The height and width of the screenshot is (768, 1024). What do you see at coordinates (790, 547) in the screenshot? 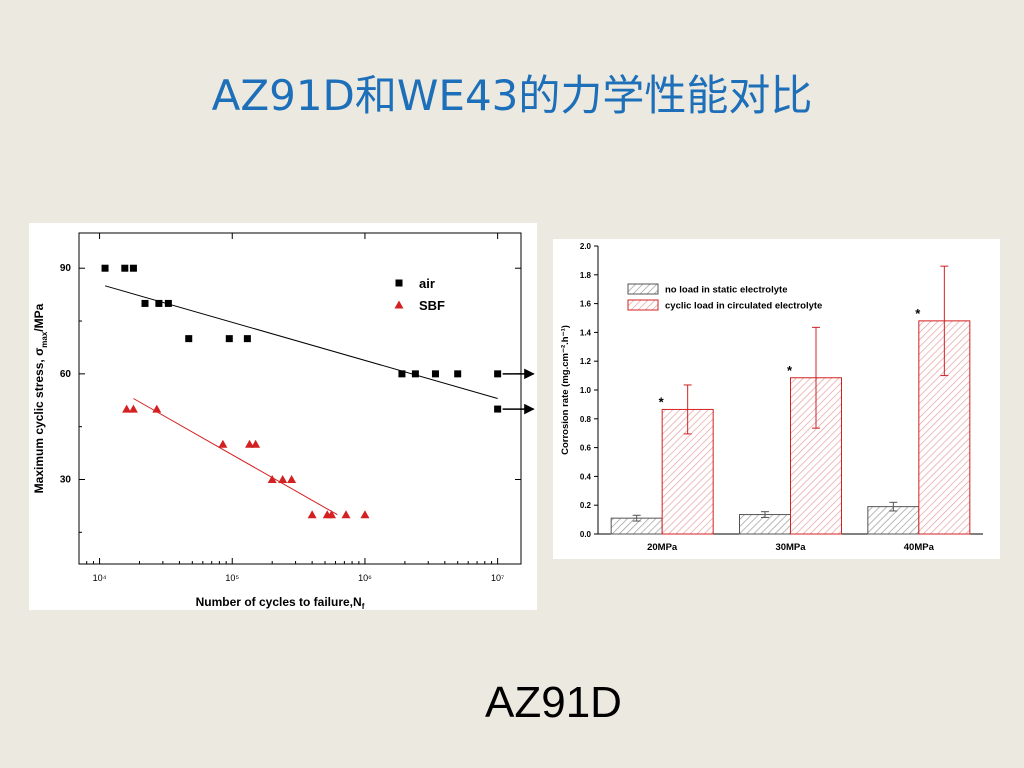
I see `category-label: 30MPa` at bounding box center [790, 547].